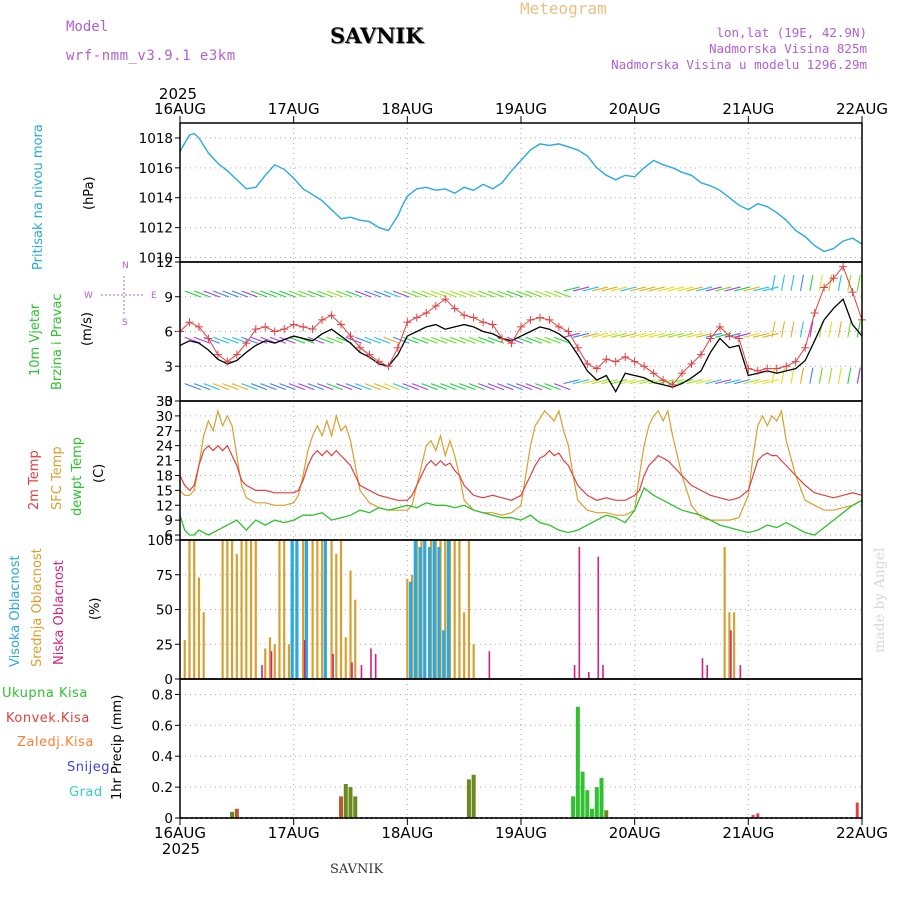 Image resolution: width=900 pixels, height=900 pixels. I want to click on compass-w: W, so click(88, 296).